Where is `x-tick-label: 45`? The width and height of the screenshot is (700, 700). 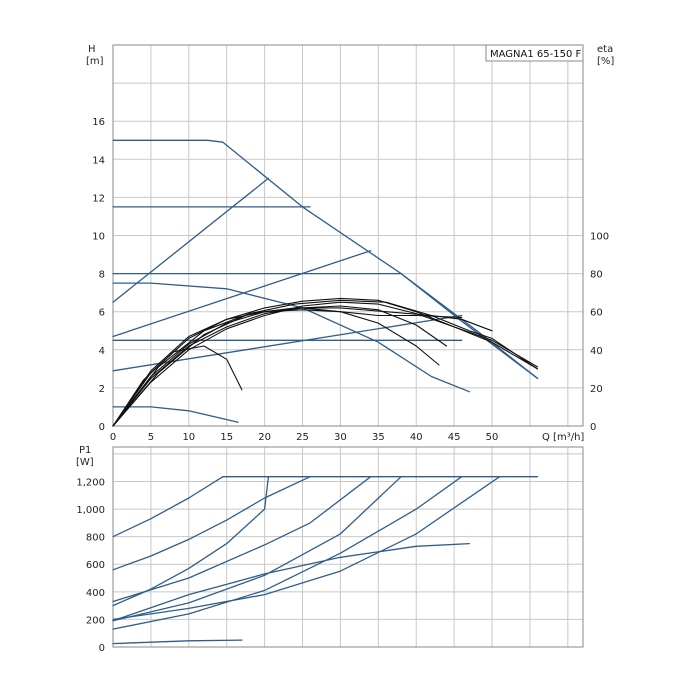 x-tick-label: 45 is located at coordinates (454, 437).